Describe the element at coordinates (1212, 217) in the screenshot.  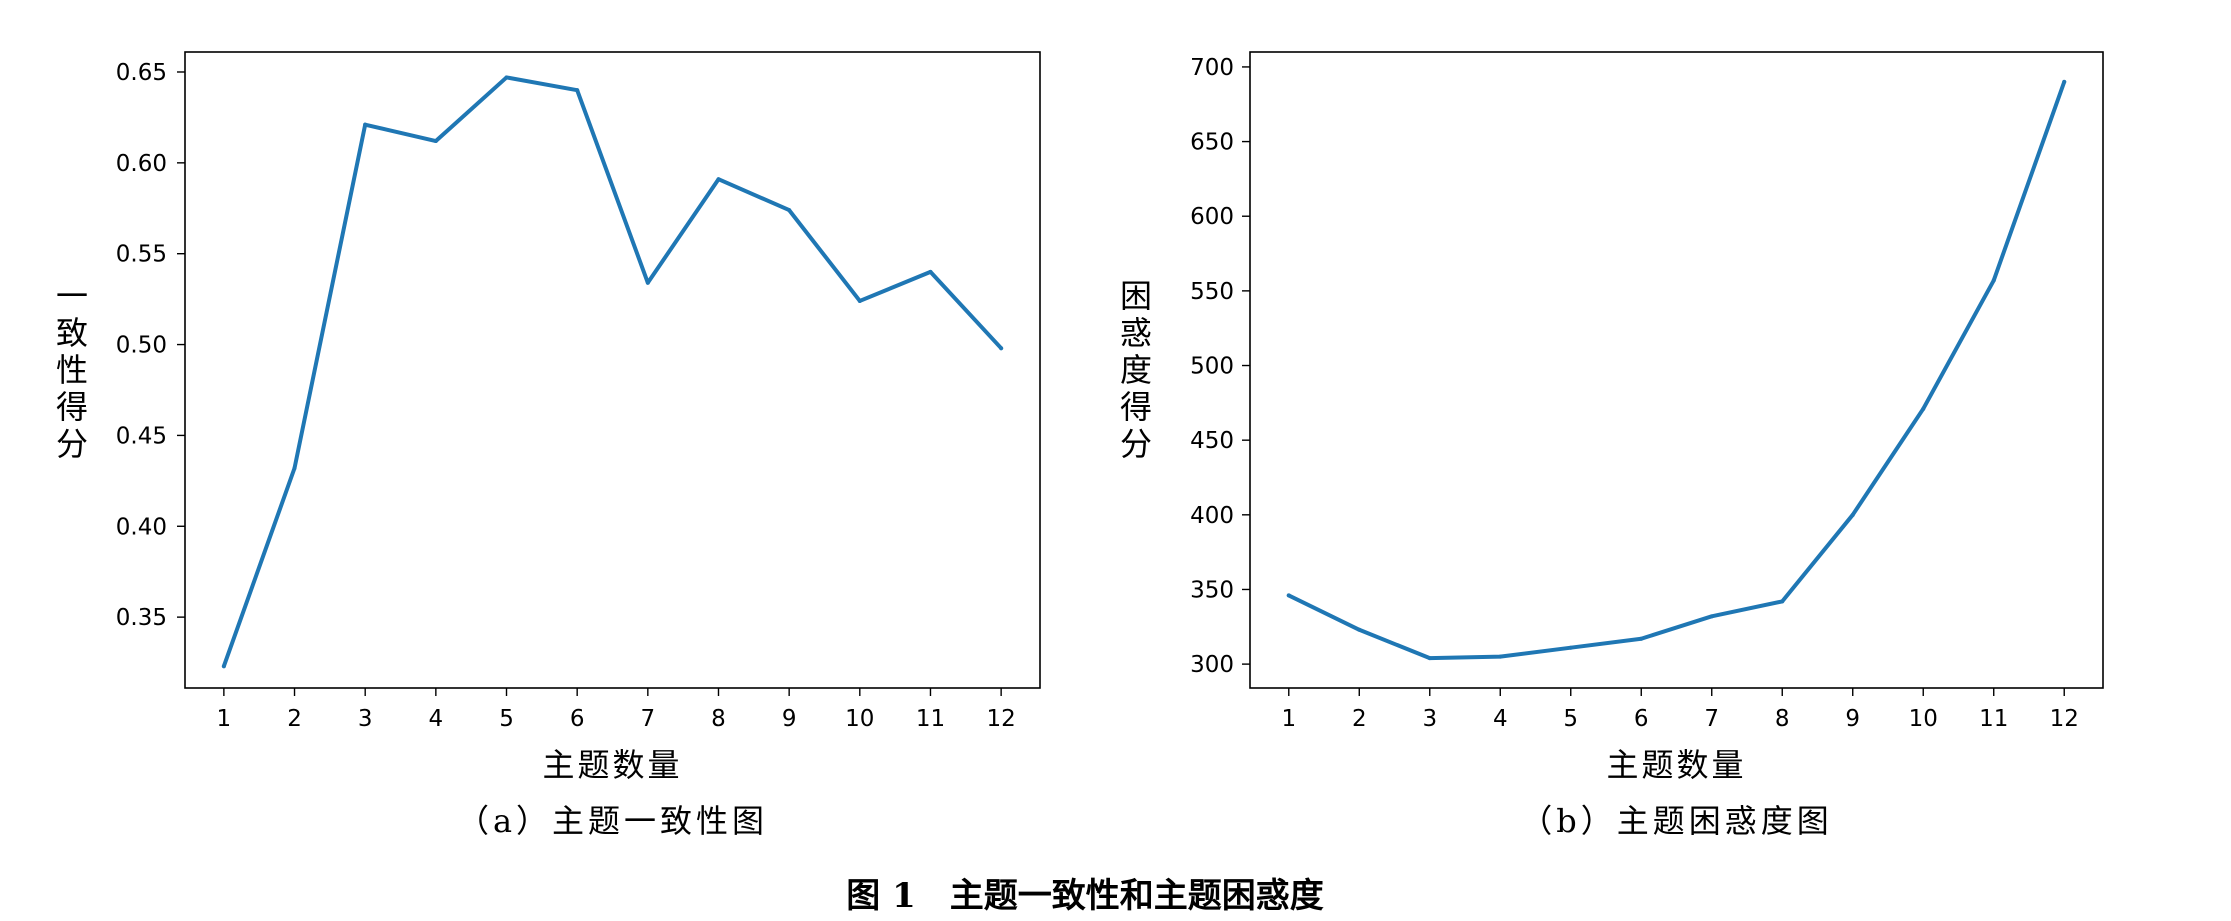
I see `y-tick-label: 600` at that location.